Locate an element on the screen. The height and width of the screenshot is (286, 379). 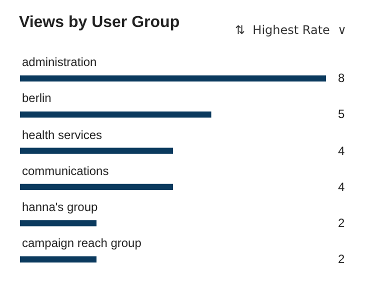
text: ⇅ Highest Rate ∨ is located at coordinates (290, 30).